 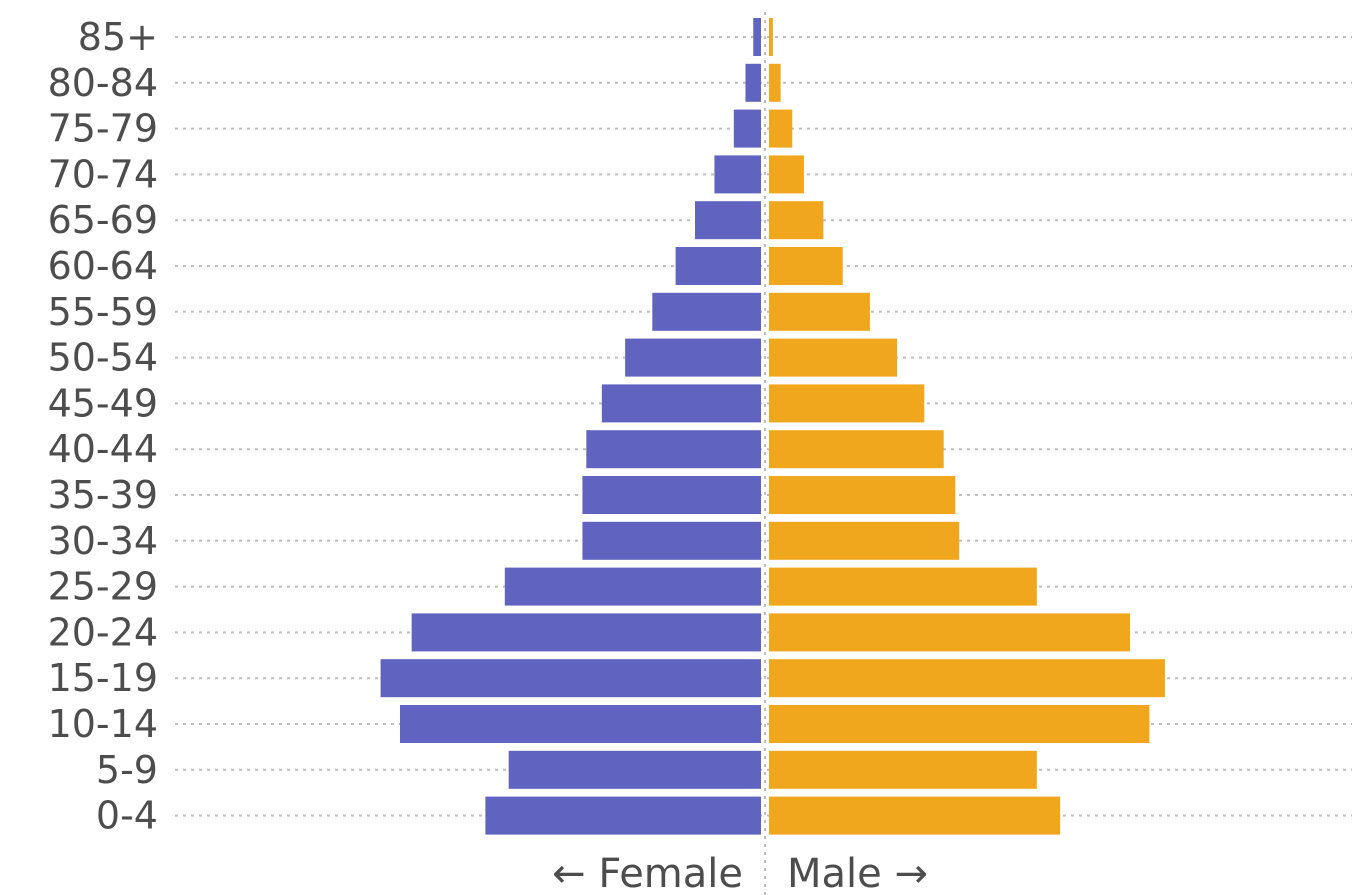 I want to click on age-group-label: 30-34, so click(x=103, y=541).